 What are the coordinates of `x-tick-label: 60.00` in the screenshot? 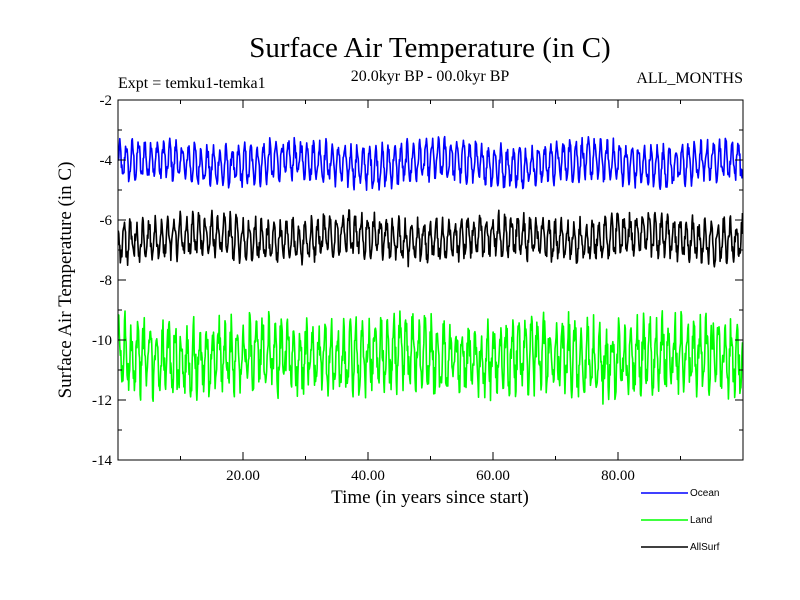 It's located at (493, 476).